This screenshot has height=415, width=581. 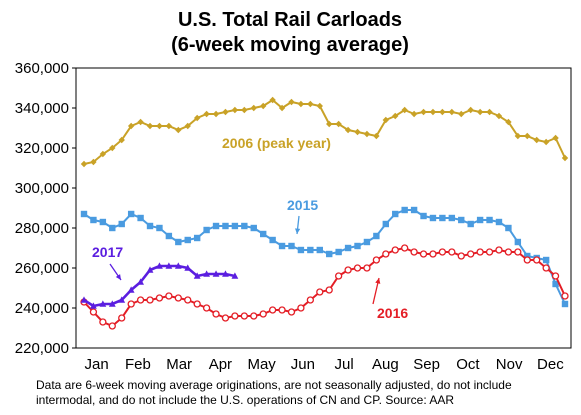 I want to click on x-tick-label: May, so click(x=261, y=364).